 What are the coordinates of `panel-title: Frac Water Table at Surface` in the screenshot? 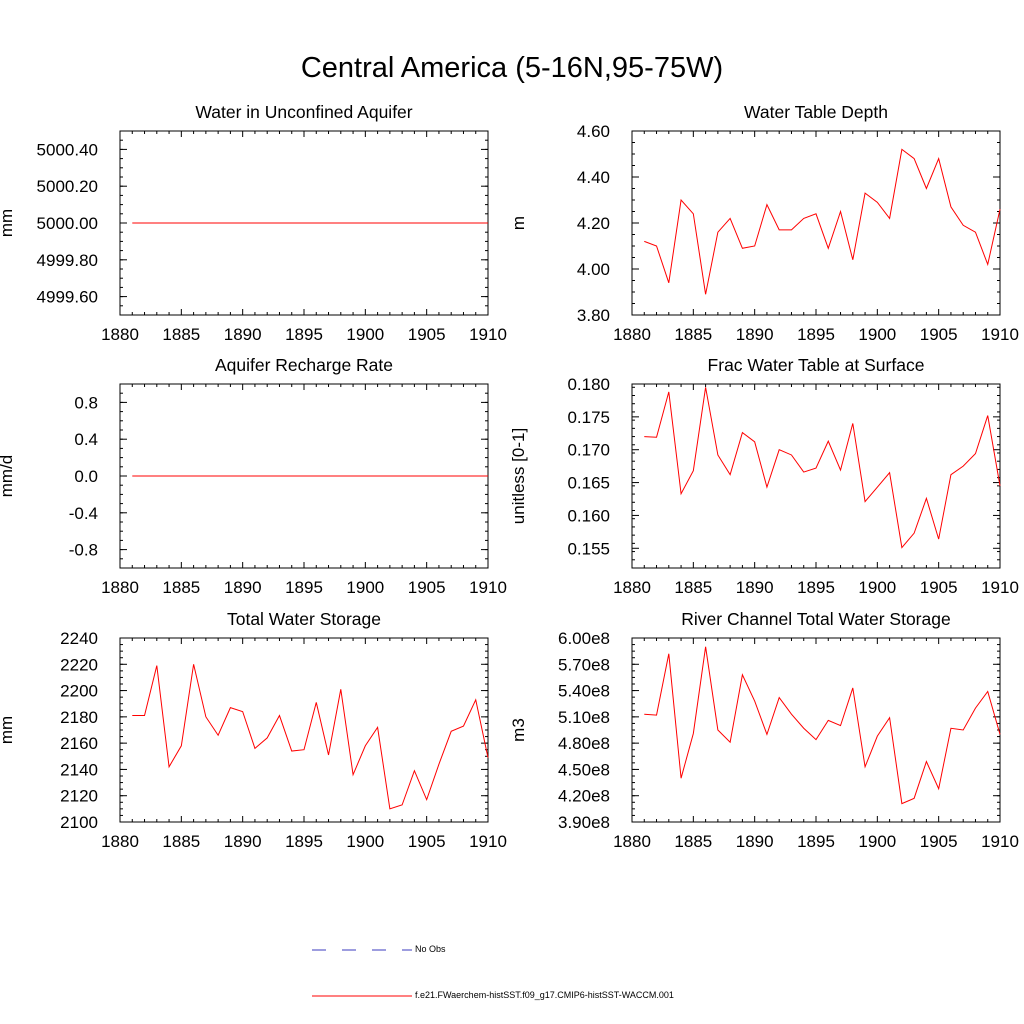 It's located at (816, 365).